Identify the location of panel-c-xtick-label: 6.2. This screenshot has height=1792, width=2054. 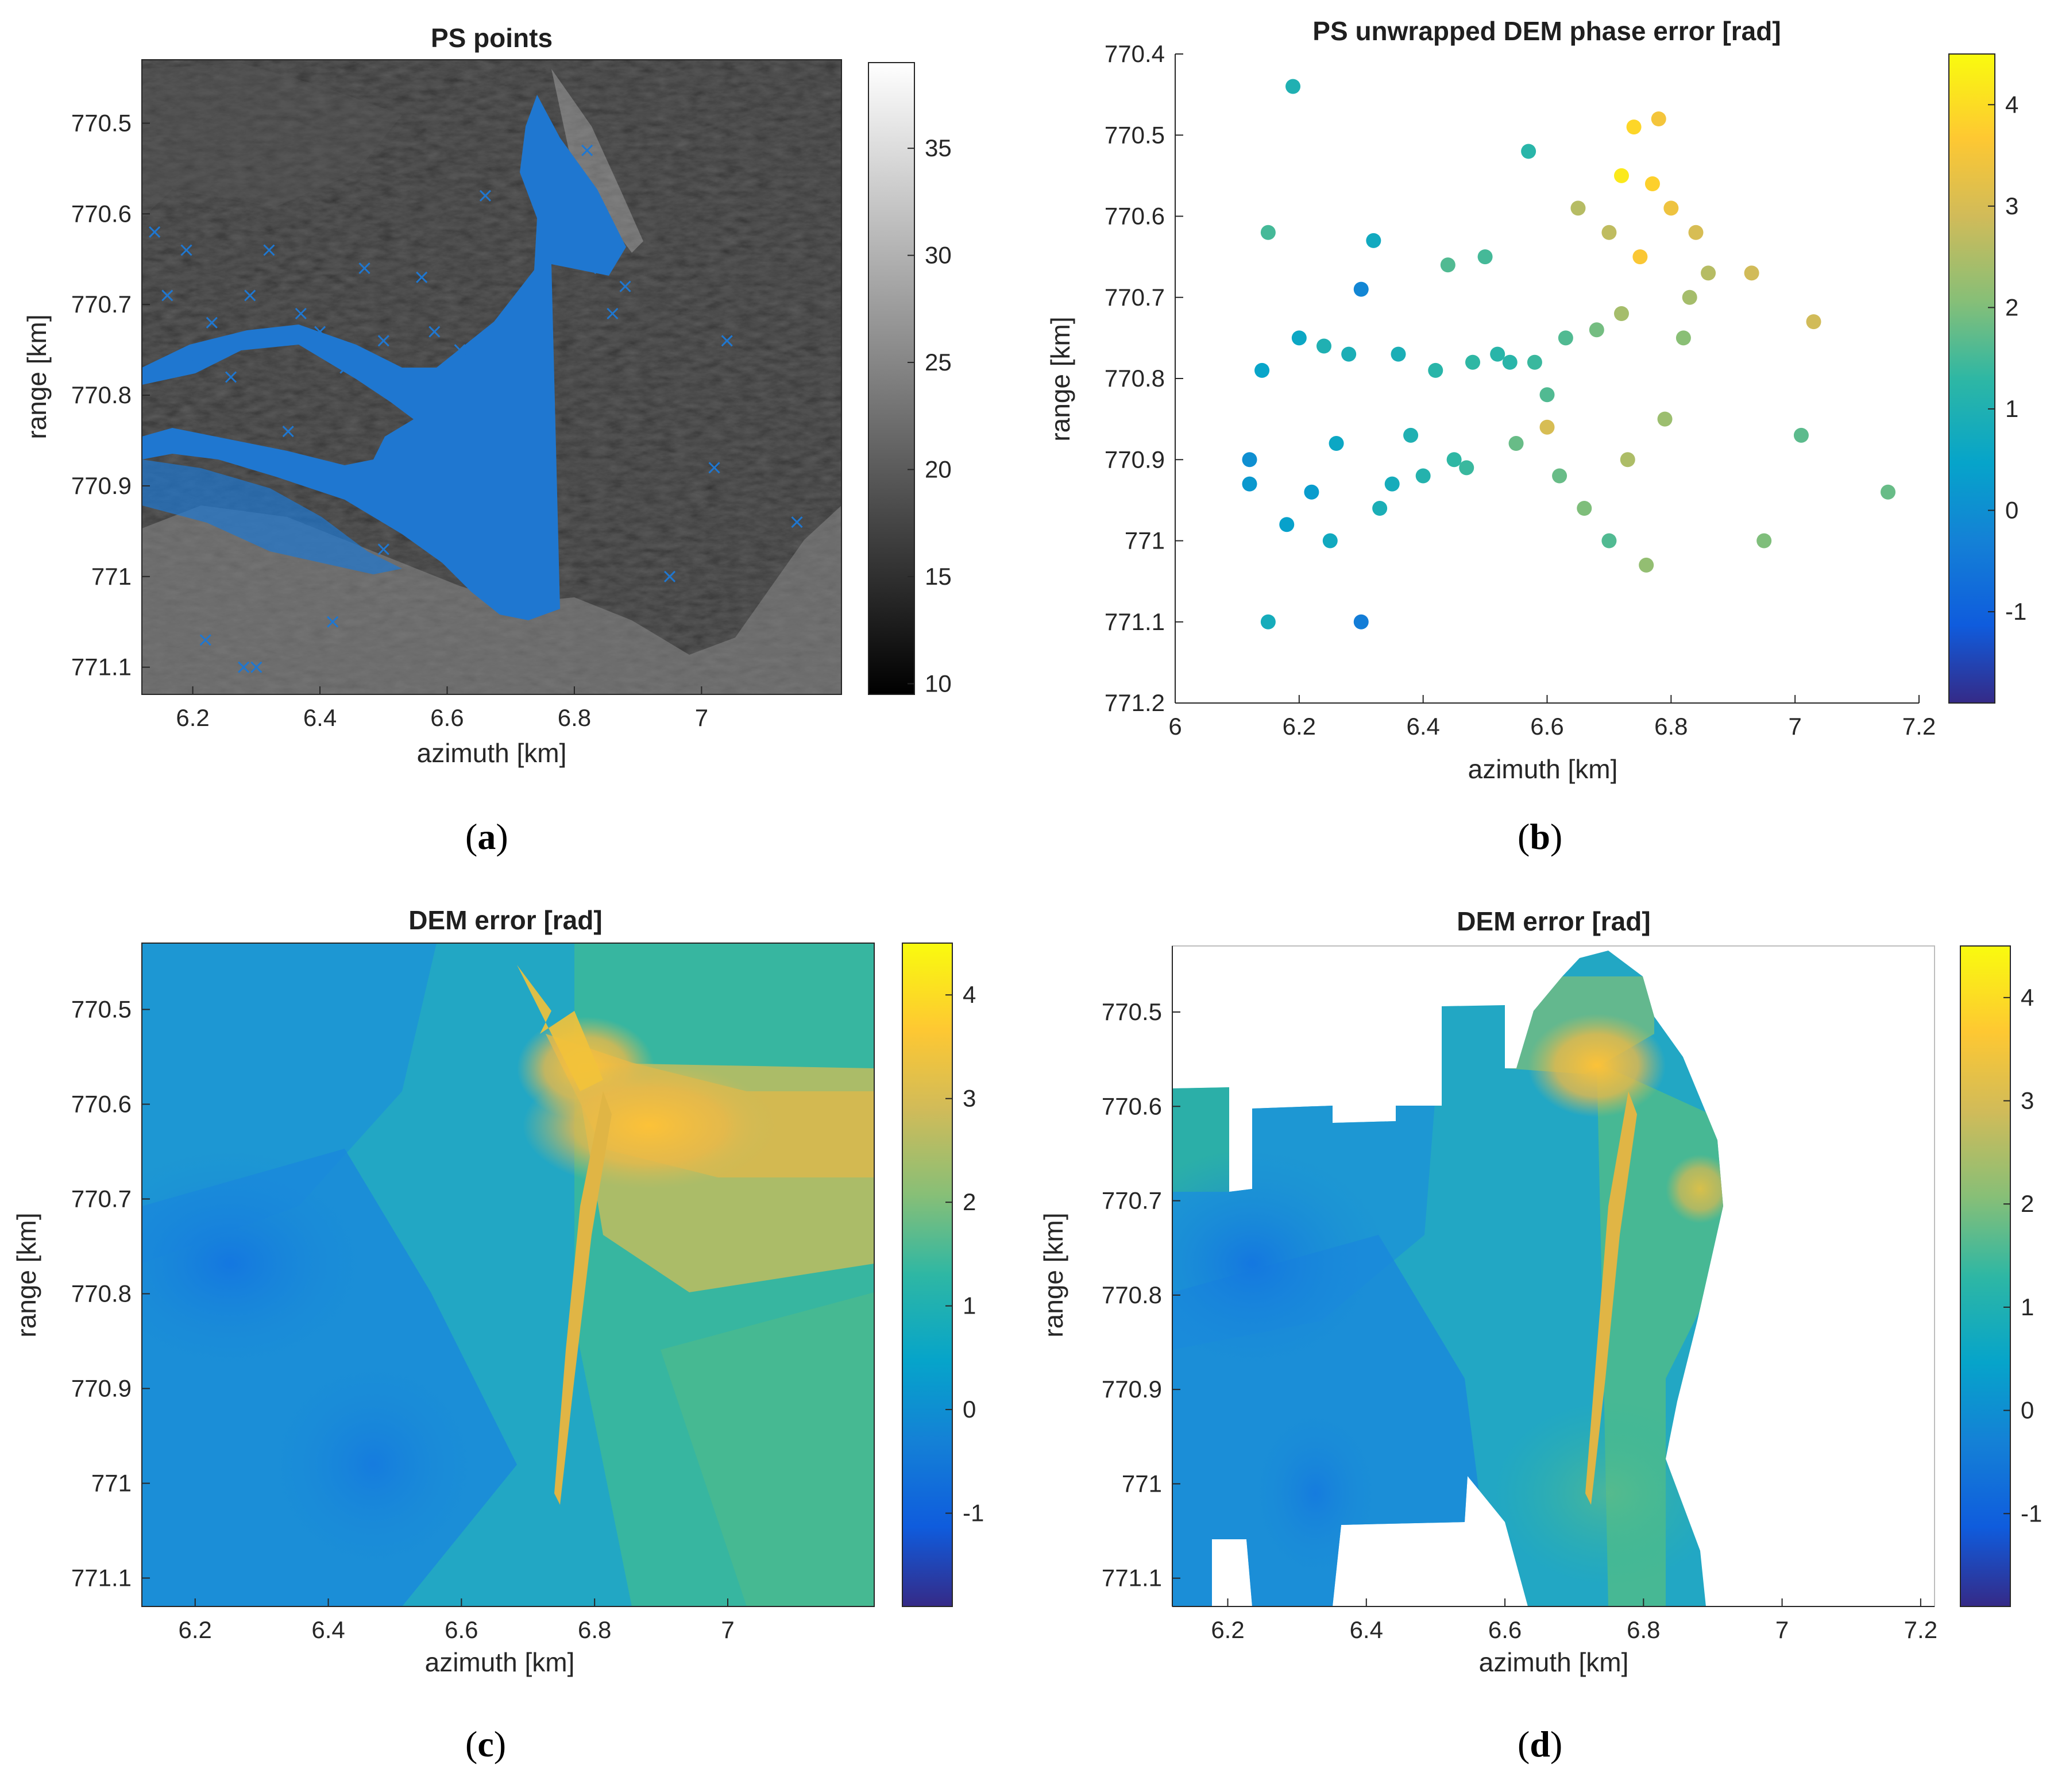
(195, 1629).